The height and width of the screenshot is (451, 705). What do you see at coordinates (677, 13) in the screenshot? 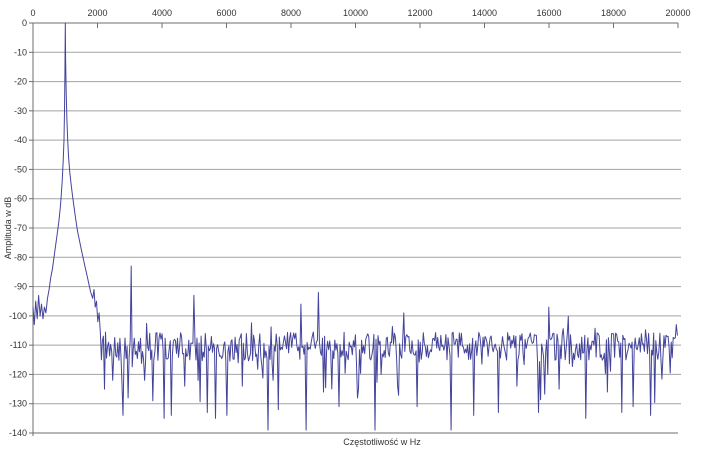
I see `svg-text: 20000` at bounding box center [677, 13].